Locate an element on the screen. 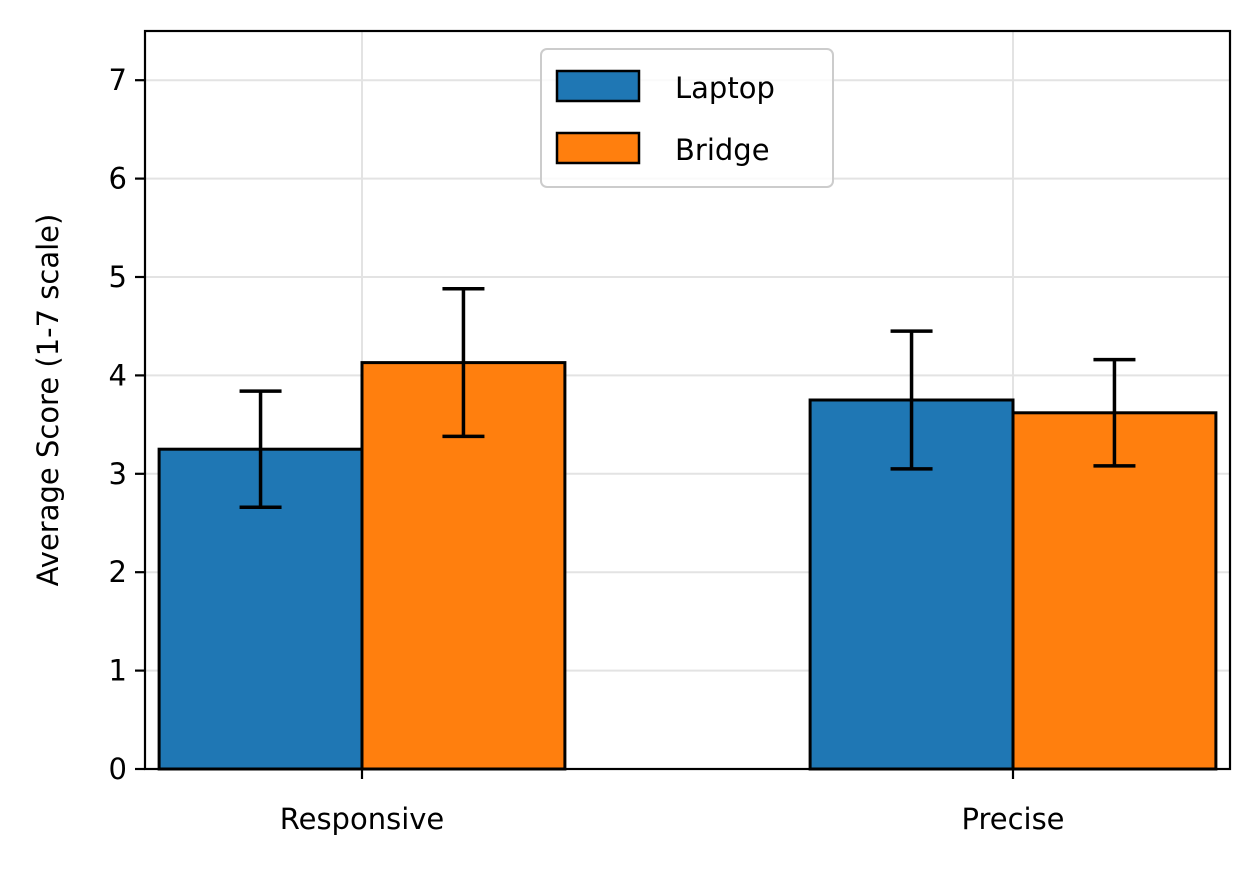 The image size is (1260, 870). x-axis: Responsive Precise is located at coordinates (672, 802).